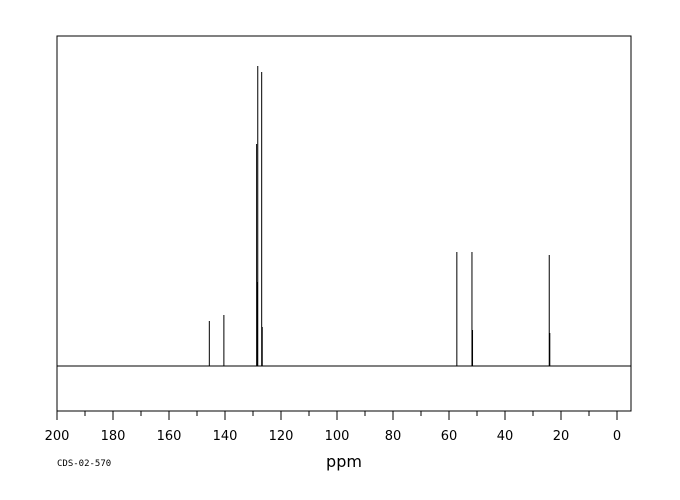  What do you see at coordinates (169, 436) in the screenshot?
I see `x-tick-label: 160` at bounding box center [169, 436].